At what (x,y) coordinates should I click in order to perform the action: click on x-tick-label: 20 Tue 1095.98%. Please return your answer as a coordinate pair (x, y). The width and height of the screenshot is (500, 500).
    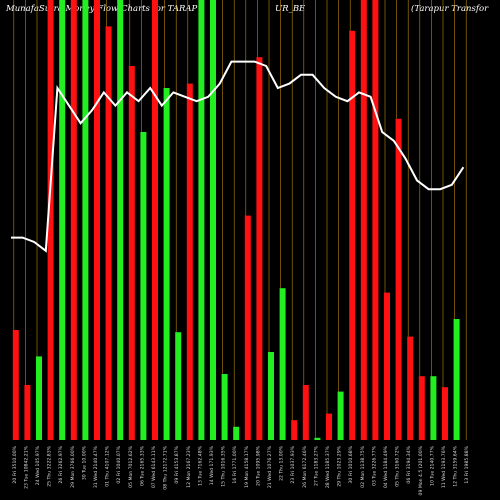
    Looking at the image, I should click on (258, 465).